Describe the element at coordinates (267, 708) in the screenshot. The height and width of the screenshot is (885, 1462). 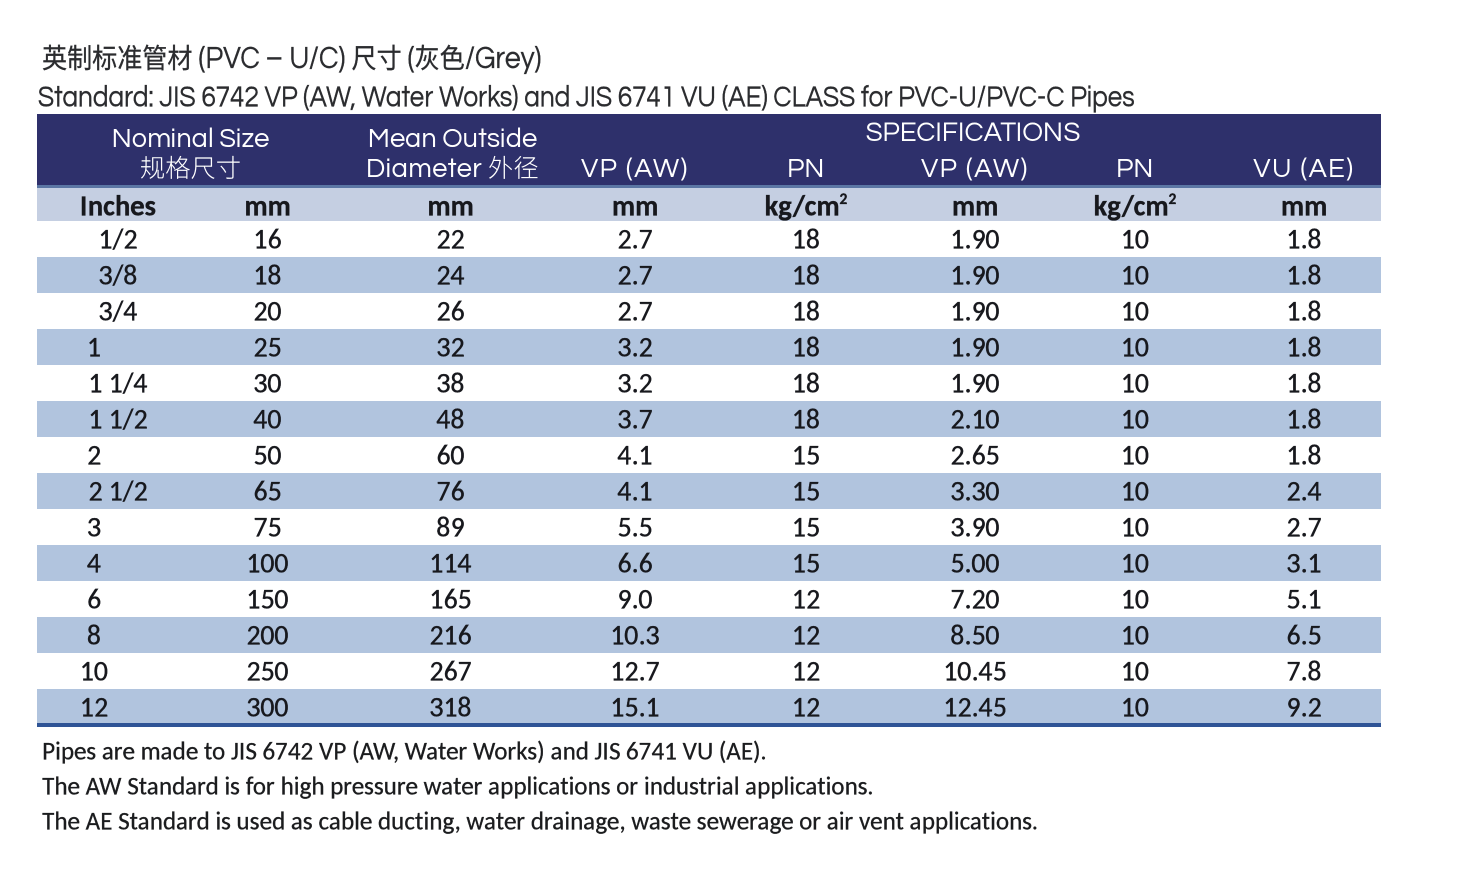
I see `cell-nominal-mm: 300` at that location.